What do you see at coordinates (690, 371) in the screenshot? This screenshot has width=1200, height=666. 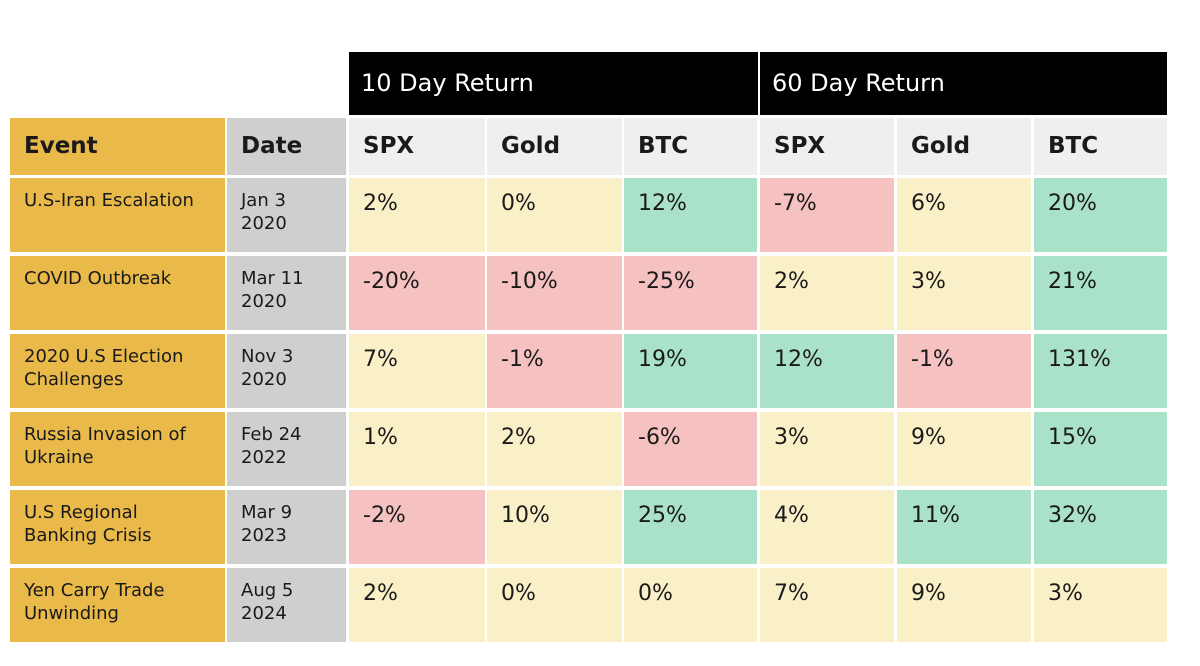 I see `return-cell: 19%` at bounding box center [690, 371].